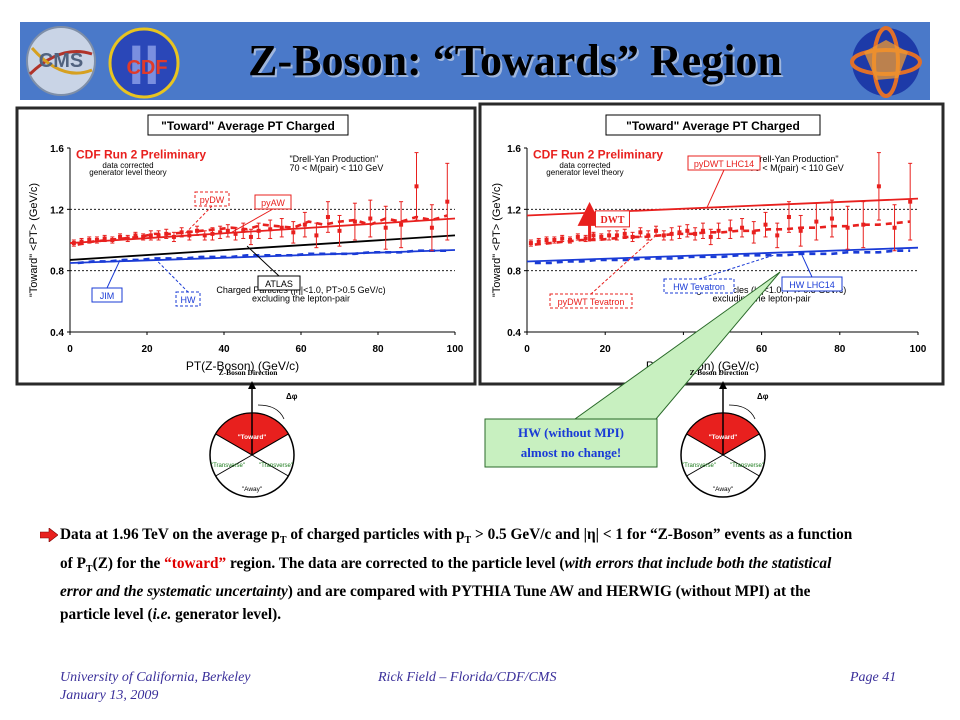  I want to click on label-hw-tevatron-text: HW Tevatron, so click(699, 287).